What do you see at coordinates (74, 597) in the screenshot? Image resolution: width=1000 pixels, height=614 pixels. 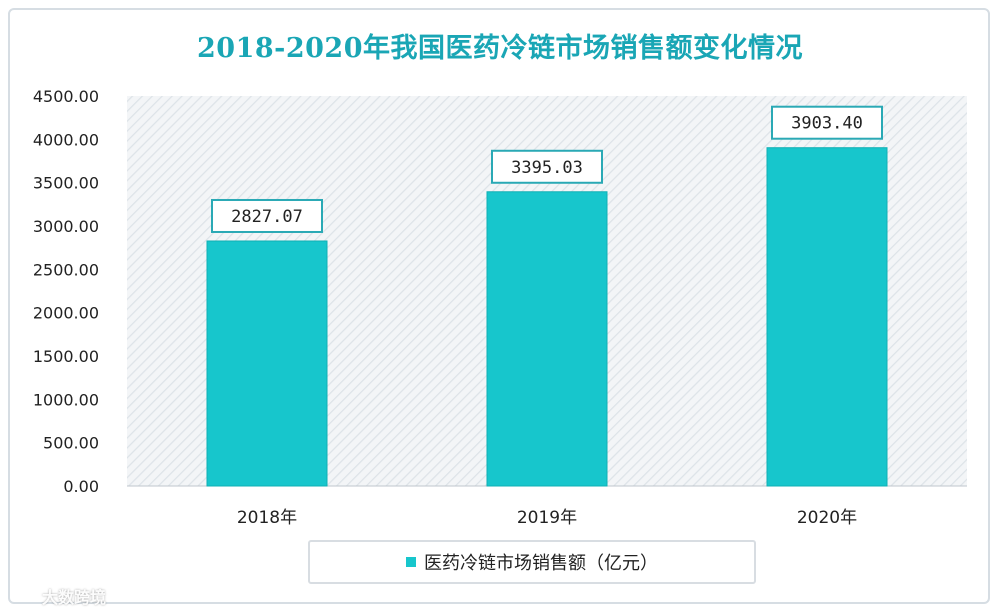 I see `watermark-text: 大数跨境` at bounding box center [74, 597].